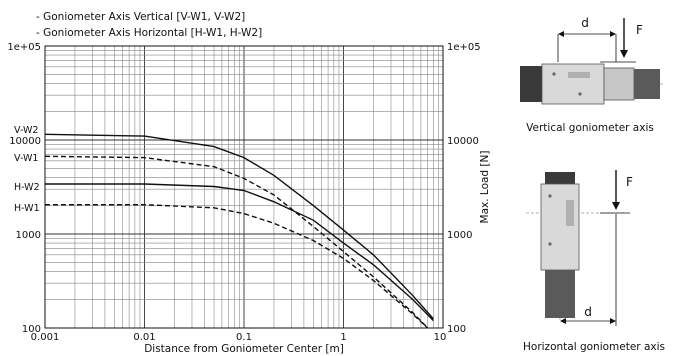  Describe the element at coordinates (343, 337) in the screenshot. I see `x-tick-label: 1` at that location.